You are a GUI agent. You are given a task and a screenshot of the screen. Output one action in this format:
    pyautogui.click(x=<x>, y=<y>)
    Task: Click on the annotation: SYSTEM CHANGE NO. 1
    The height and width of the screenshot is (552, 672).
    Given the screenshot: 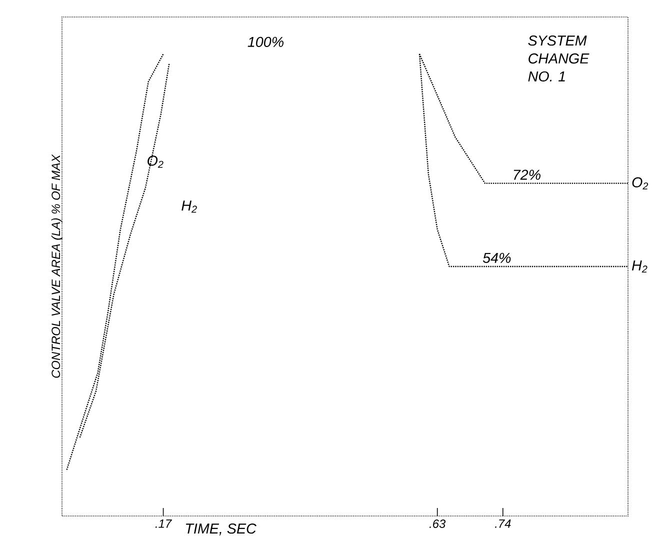 What is the action you would take?
    pyautogui.click(x=559, y=58)
    